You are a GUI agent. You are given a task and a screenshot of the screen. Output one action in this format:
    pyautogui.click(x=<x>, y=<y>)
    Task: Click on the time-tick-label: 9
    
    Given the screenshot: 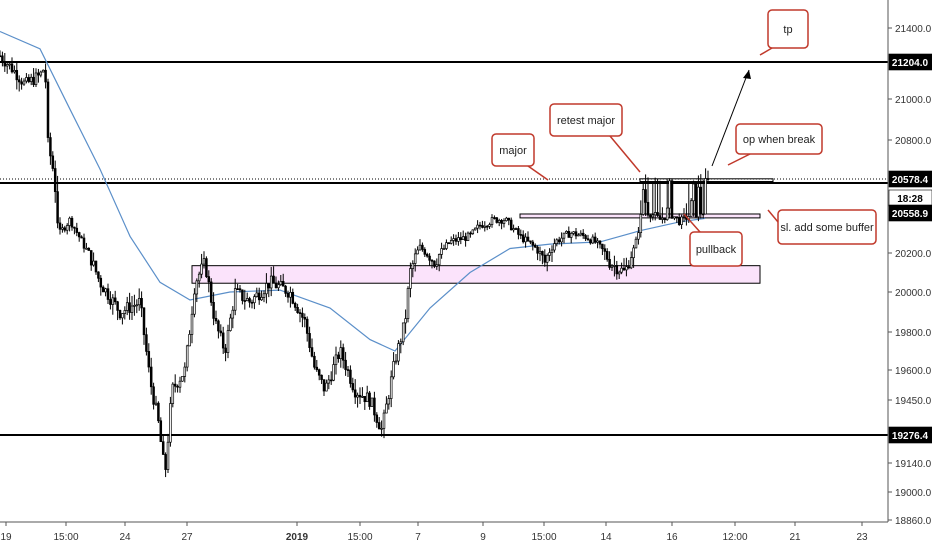 What is the action you would take?
    pyautogui.click(x=483, y=537)
    